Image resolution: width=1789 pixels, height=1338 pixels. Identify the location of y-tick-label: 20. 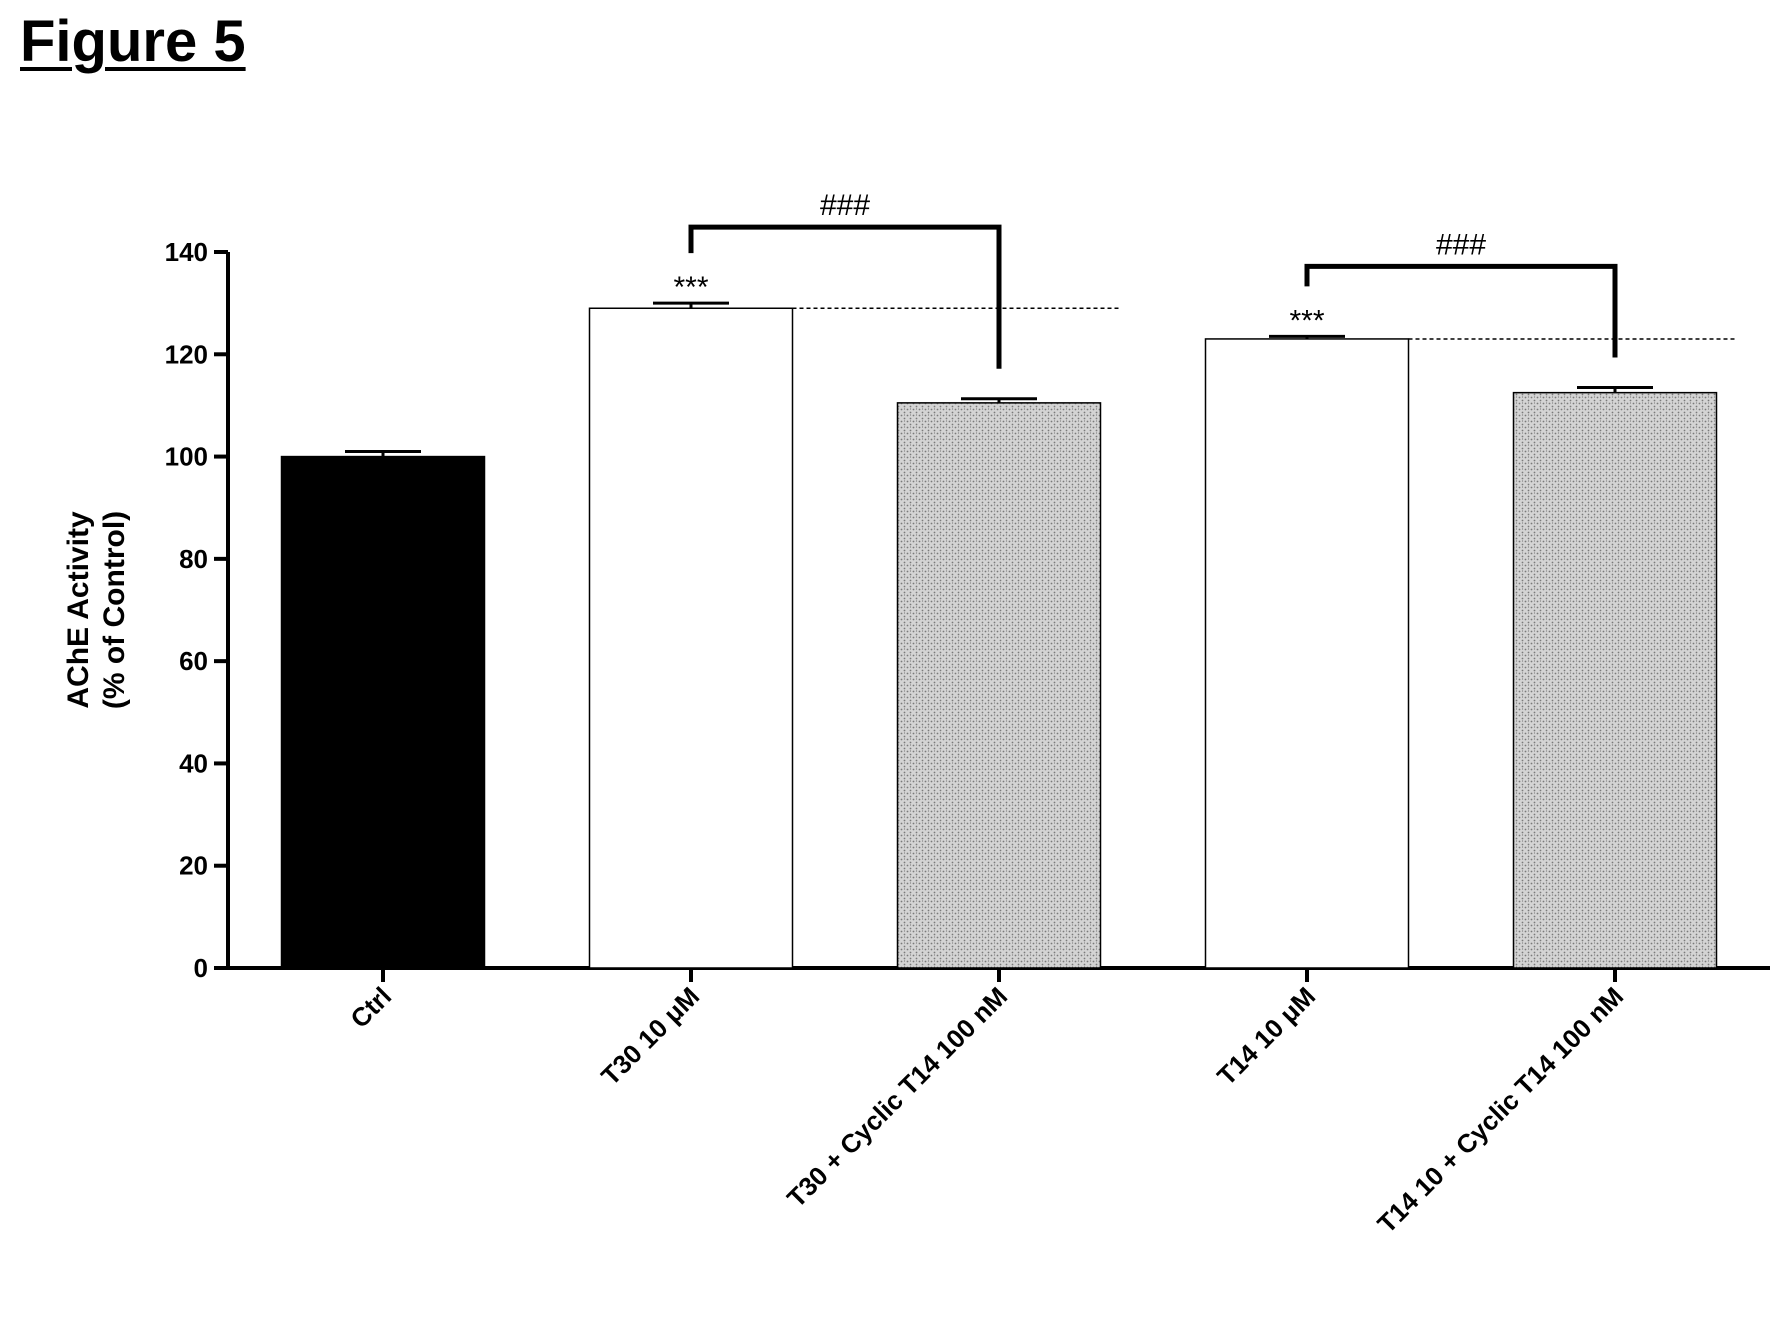
(193, 866).